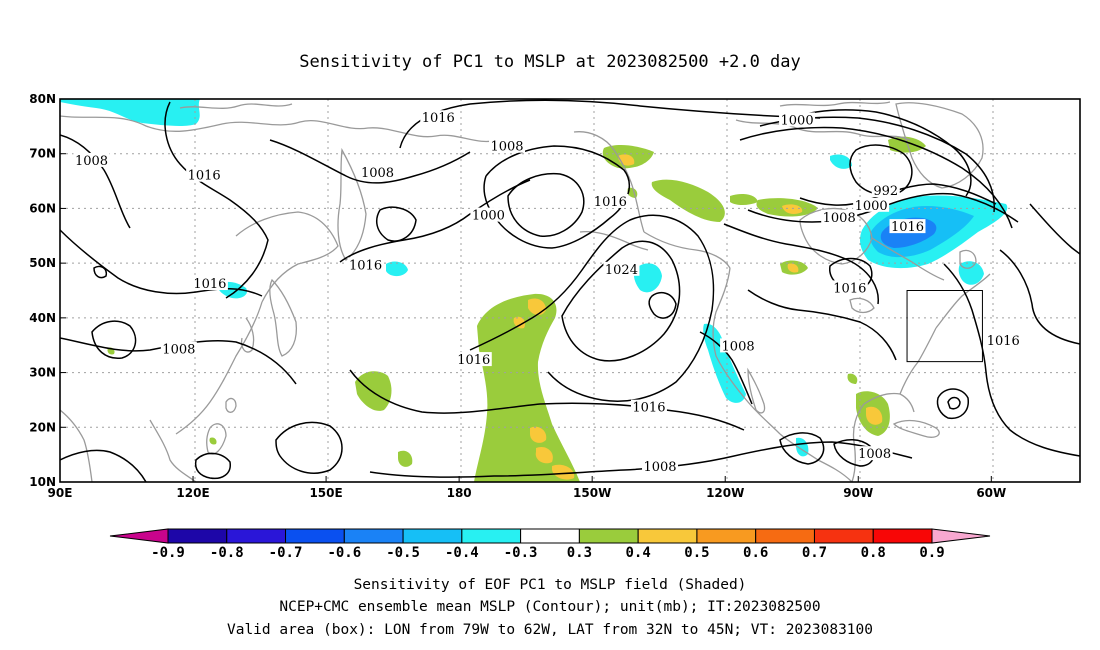 This screenshot has width=1100, height=650. I want to click on contour-label: 1024, so click(621, 270).